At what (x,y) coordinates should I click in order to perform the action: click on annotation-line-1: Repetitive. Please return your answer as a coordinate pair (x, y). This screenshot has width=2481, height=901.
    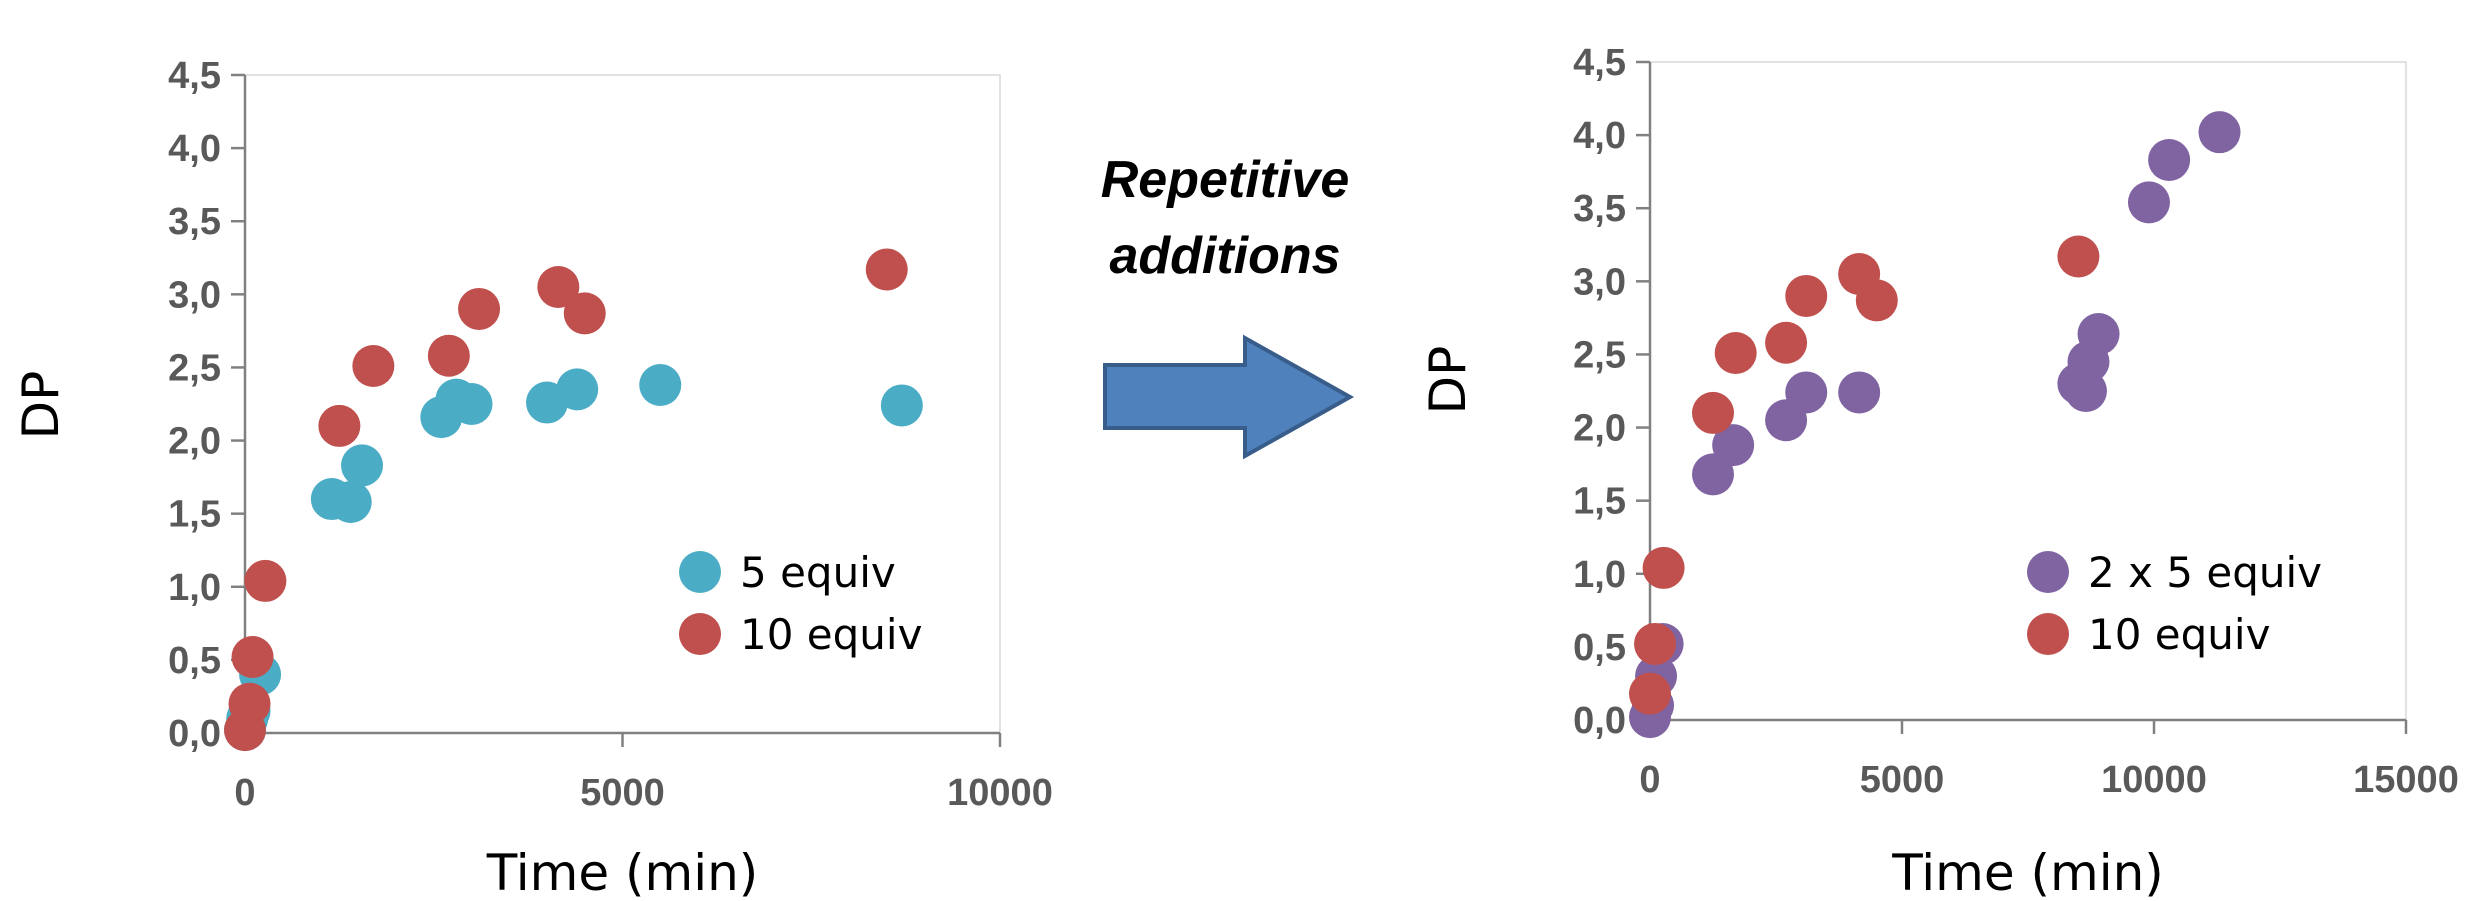
    Looking at the image, I should click on (1225, 180).